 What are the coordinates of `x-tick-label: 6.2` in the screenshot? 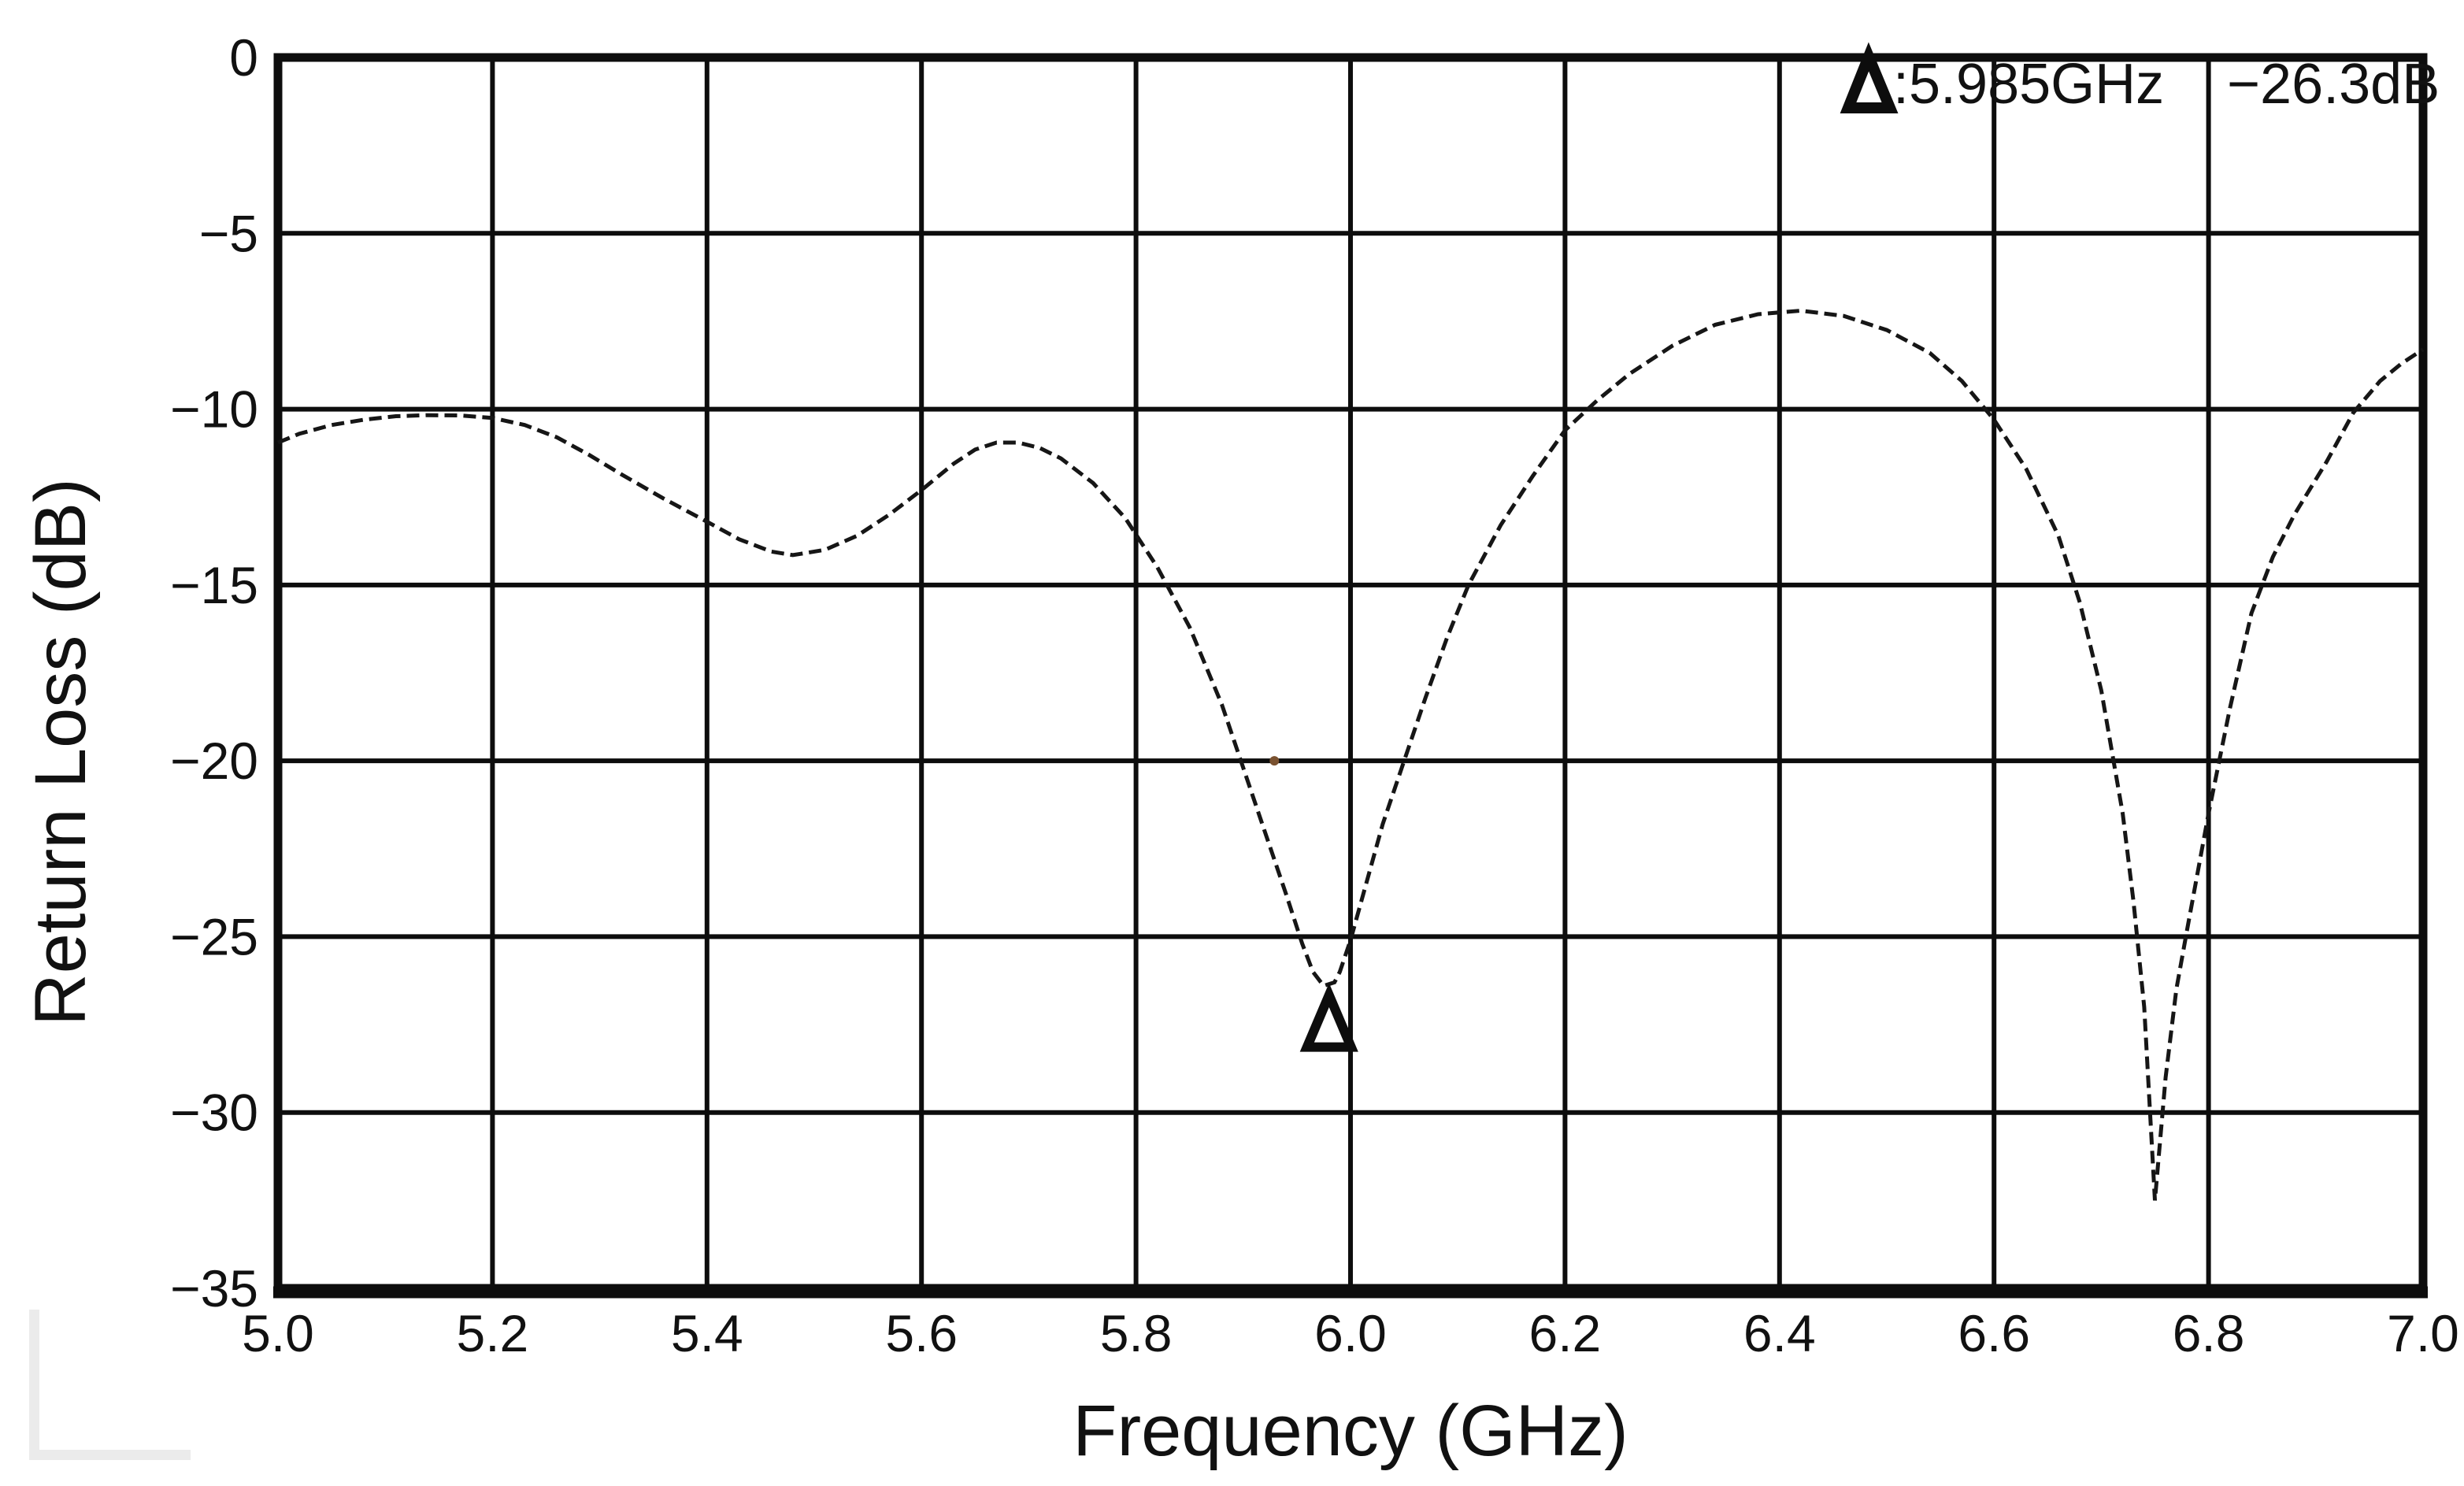 It's located at (1565, 1333).